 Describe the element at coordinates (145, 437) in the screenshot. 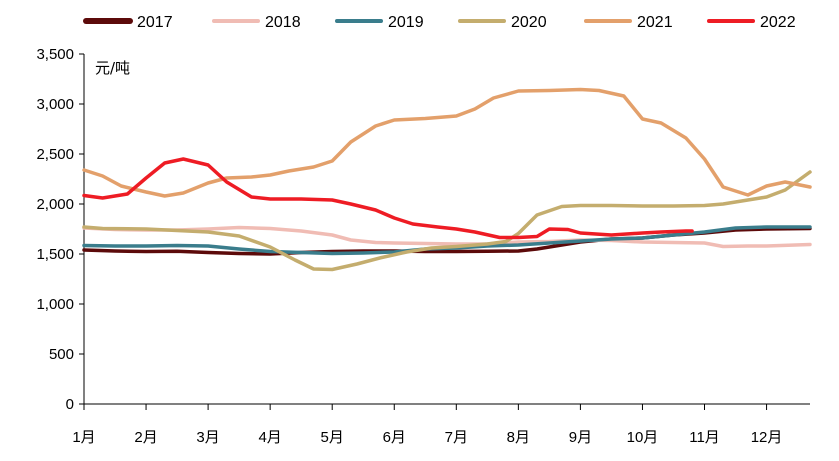

I see `x-tick-label: 2月` at that location.